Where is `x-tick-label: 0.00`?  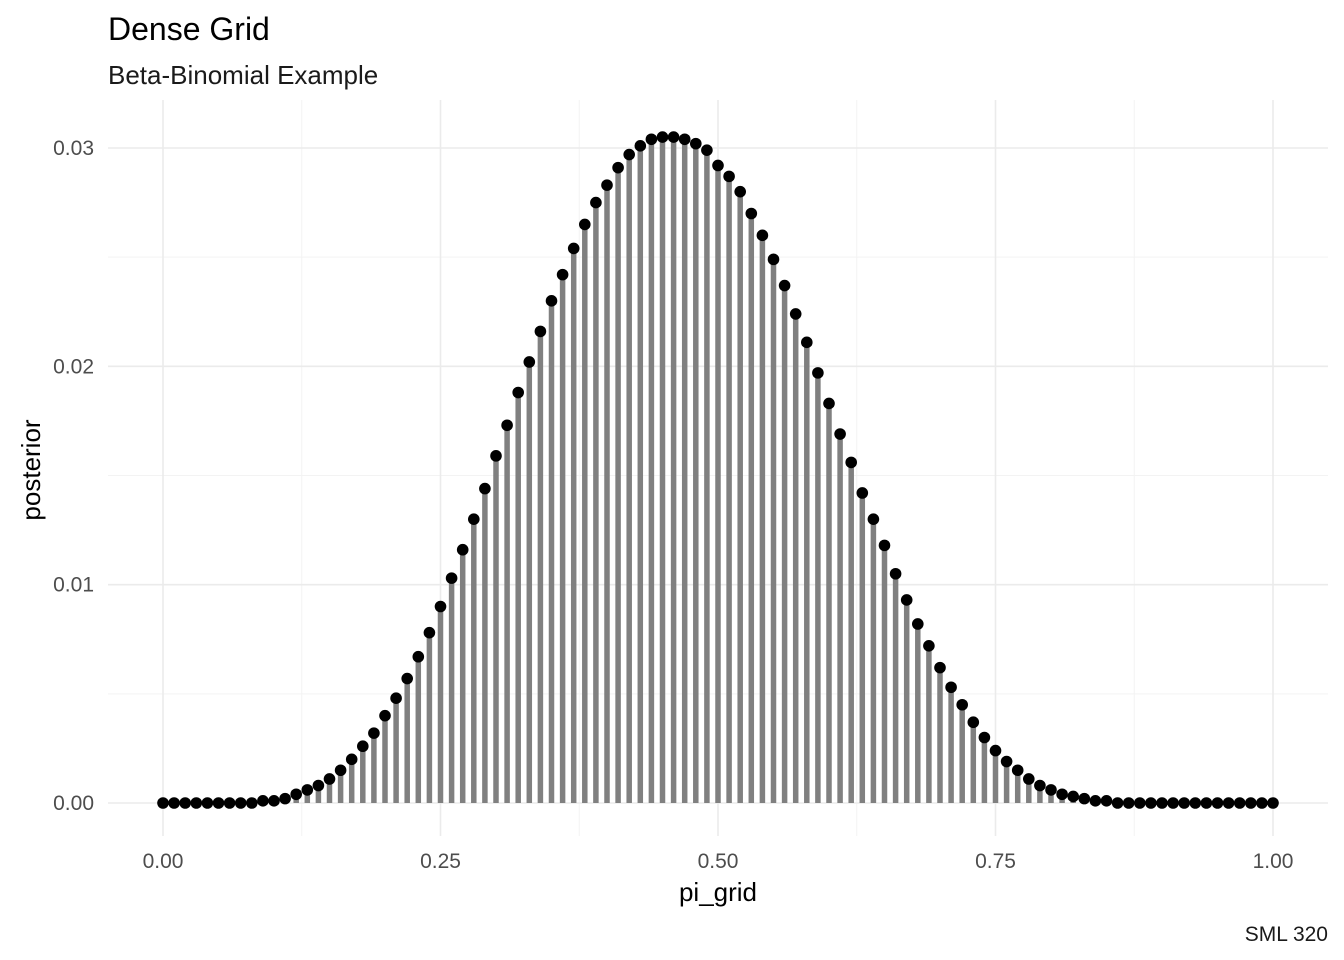
x-tick-label: 0.00 is located at coordinates (163, 861).